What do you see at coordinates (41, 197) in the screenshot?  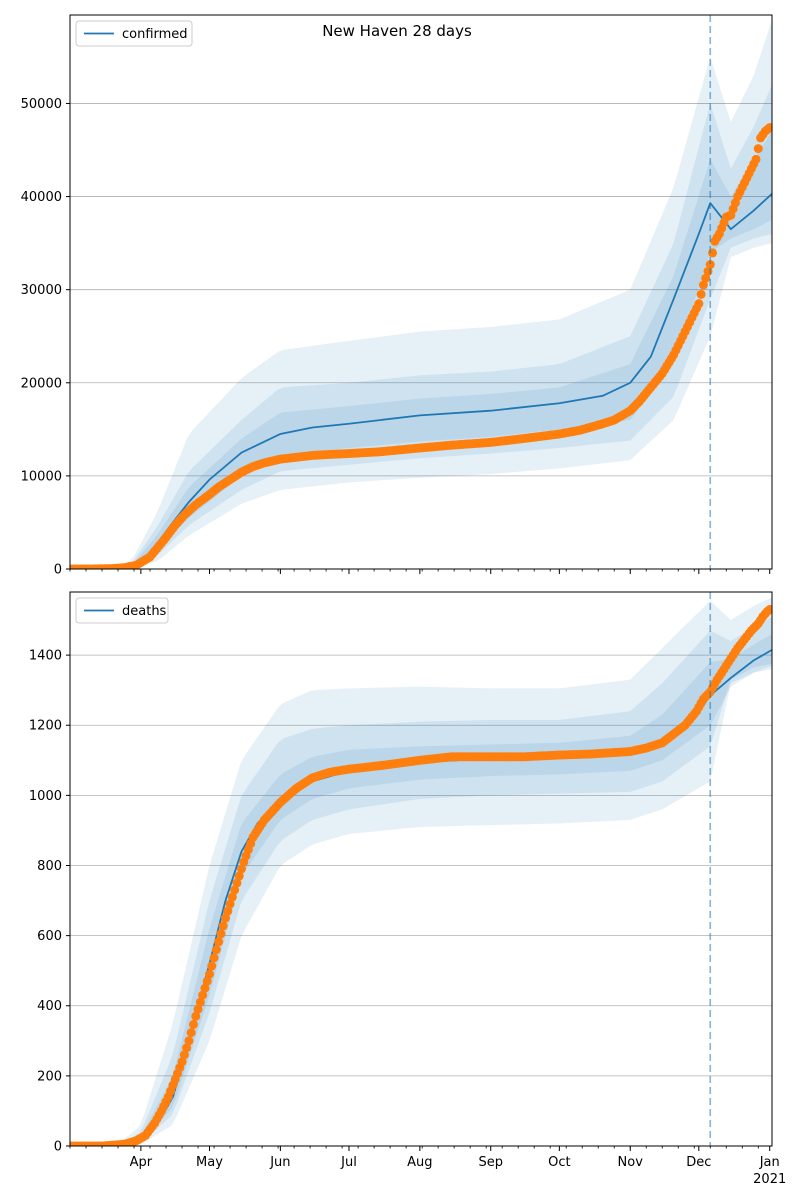 I see `y-tick-label: 40000` at bounding box center [41, 197].